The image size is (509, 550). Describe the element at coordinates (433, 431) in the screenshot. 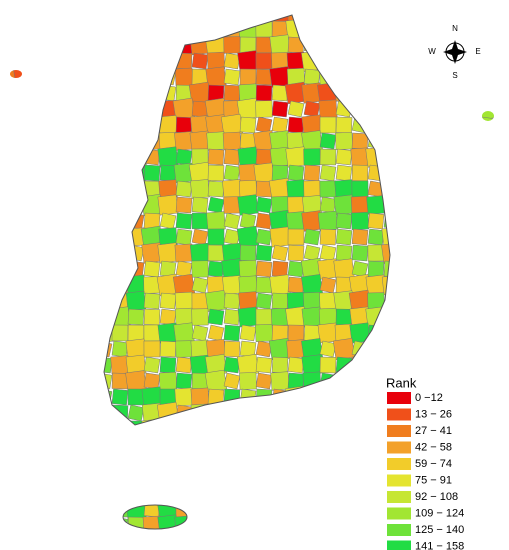

I see `legend-label: 27 − 41` at that location.